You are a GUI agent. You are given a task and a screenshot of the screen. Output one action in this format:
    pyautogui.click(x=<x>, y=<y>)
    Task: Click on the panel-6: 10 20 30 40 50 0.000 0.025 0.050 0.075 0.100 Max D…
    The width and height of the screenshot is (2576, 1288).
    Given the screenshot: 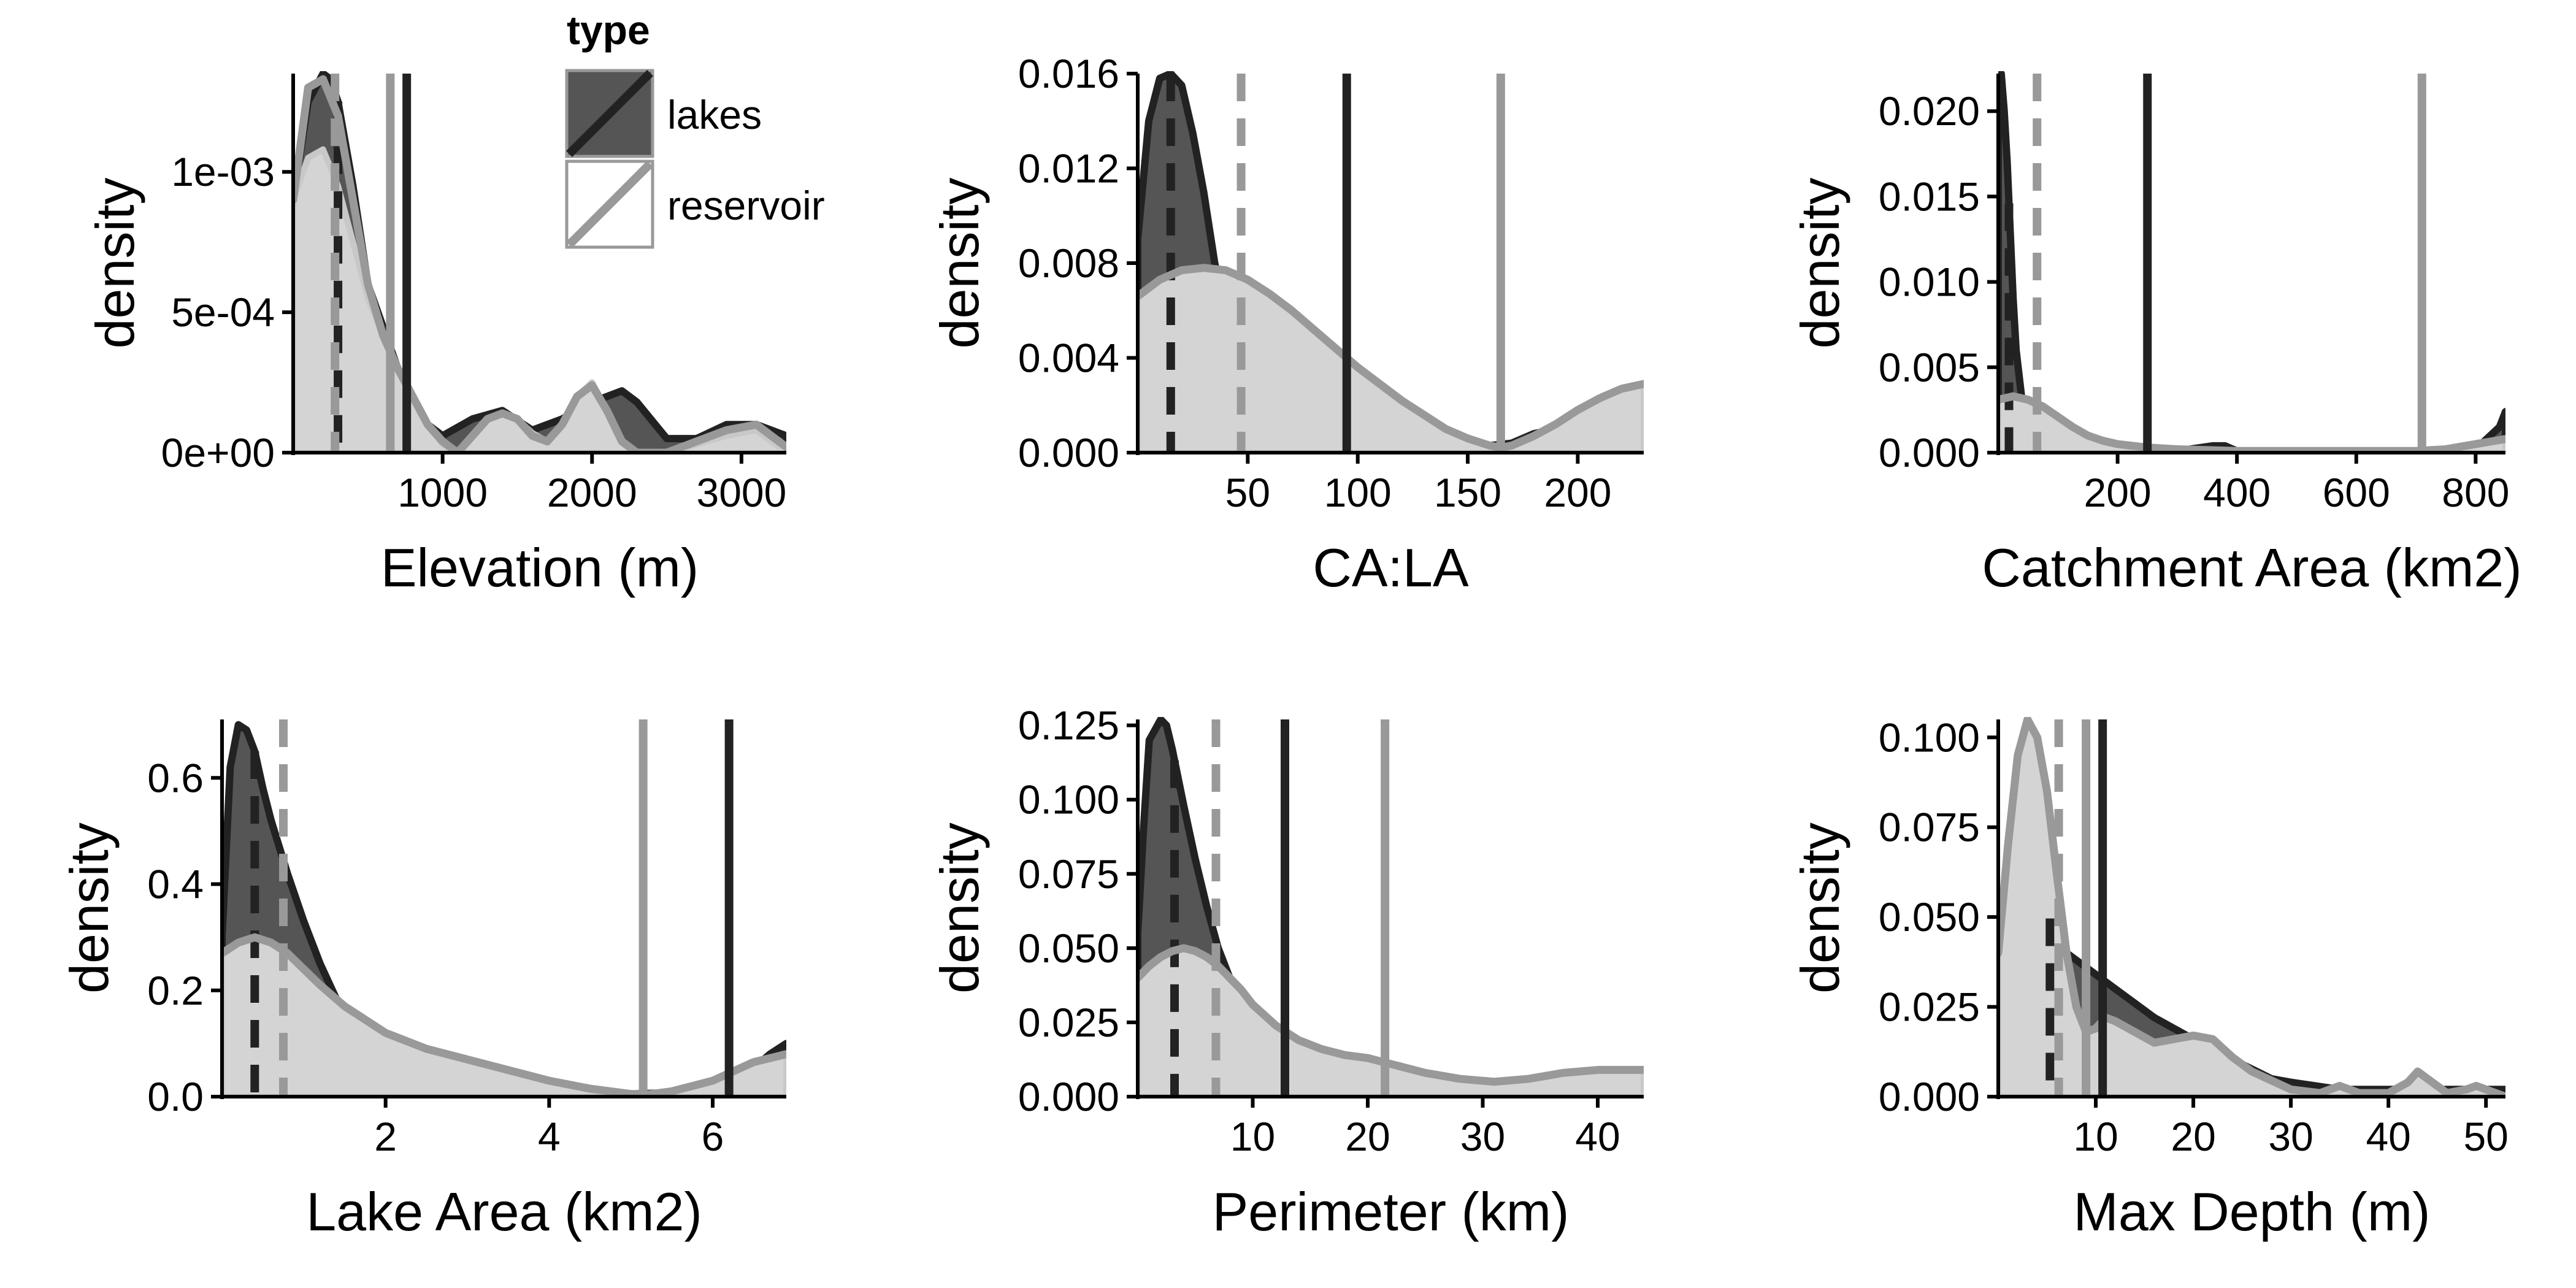 What is the action you would take?
    pyautogui.click(x=2149, y=978)
    